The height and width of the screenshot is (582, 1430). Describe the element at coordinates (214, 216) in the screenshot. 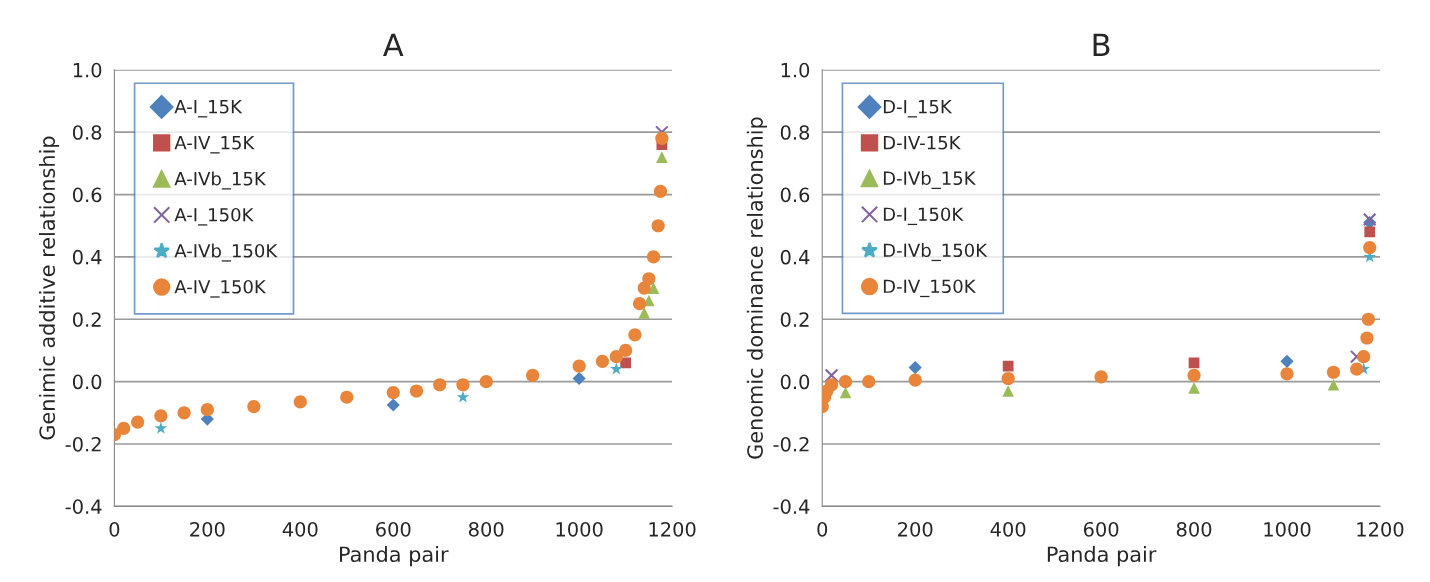

I see `legend-label: A-I_150K` at that location.